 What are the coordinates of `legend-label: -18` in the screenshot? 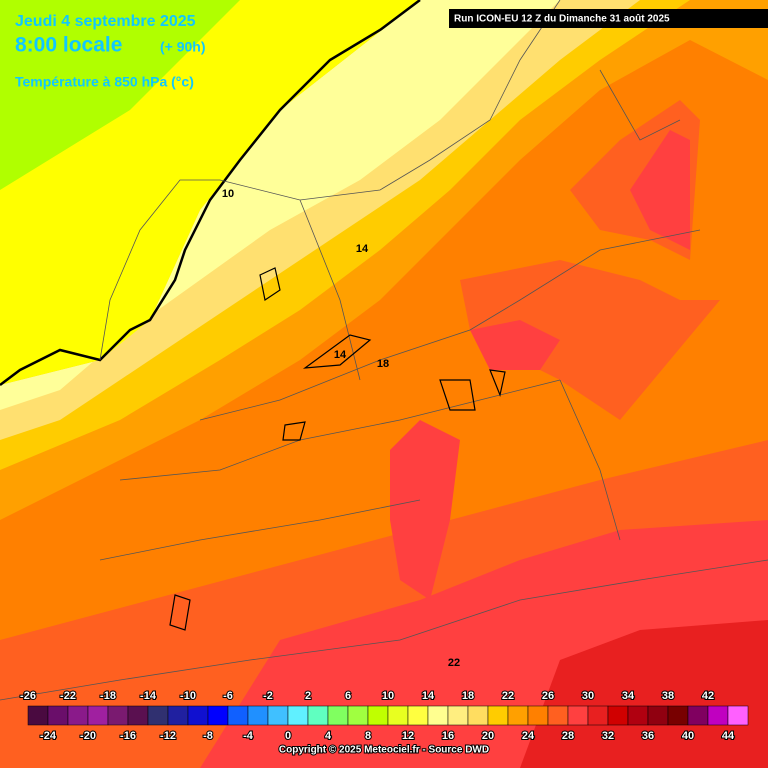 It's located at (108, 696).